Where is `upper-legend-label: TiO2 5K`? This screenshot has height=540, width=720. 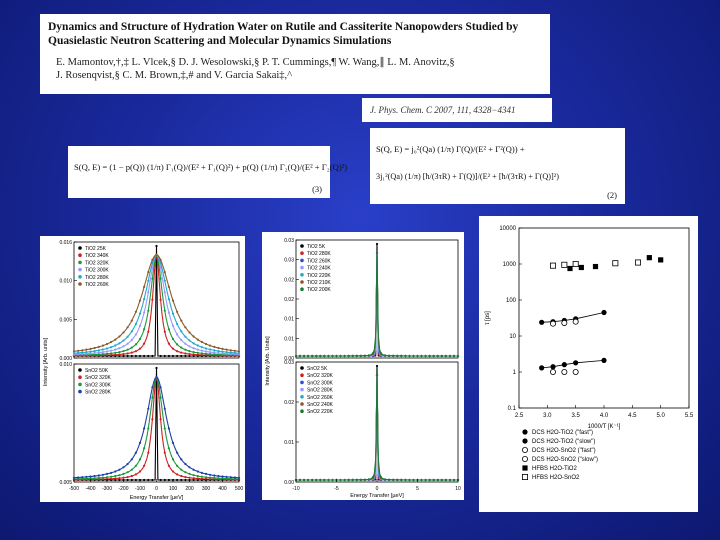
upper-legend-label: TiO2 5K is located at coordinates (316, 247).